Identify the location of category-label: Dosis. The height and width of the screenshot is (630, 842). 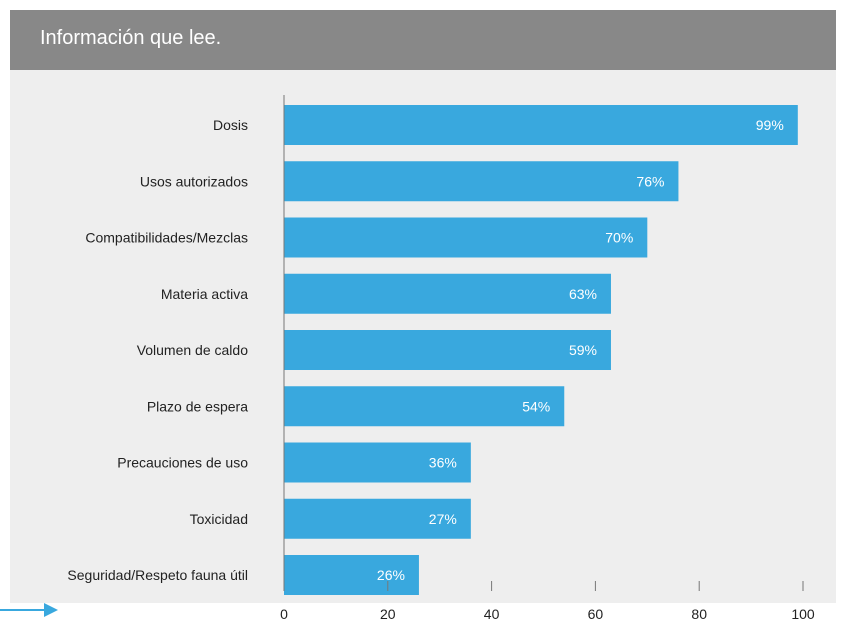
(230, 125).